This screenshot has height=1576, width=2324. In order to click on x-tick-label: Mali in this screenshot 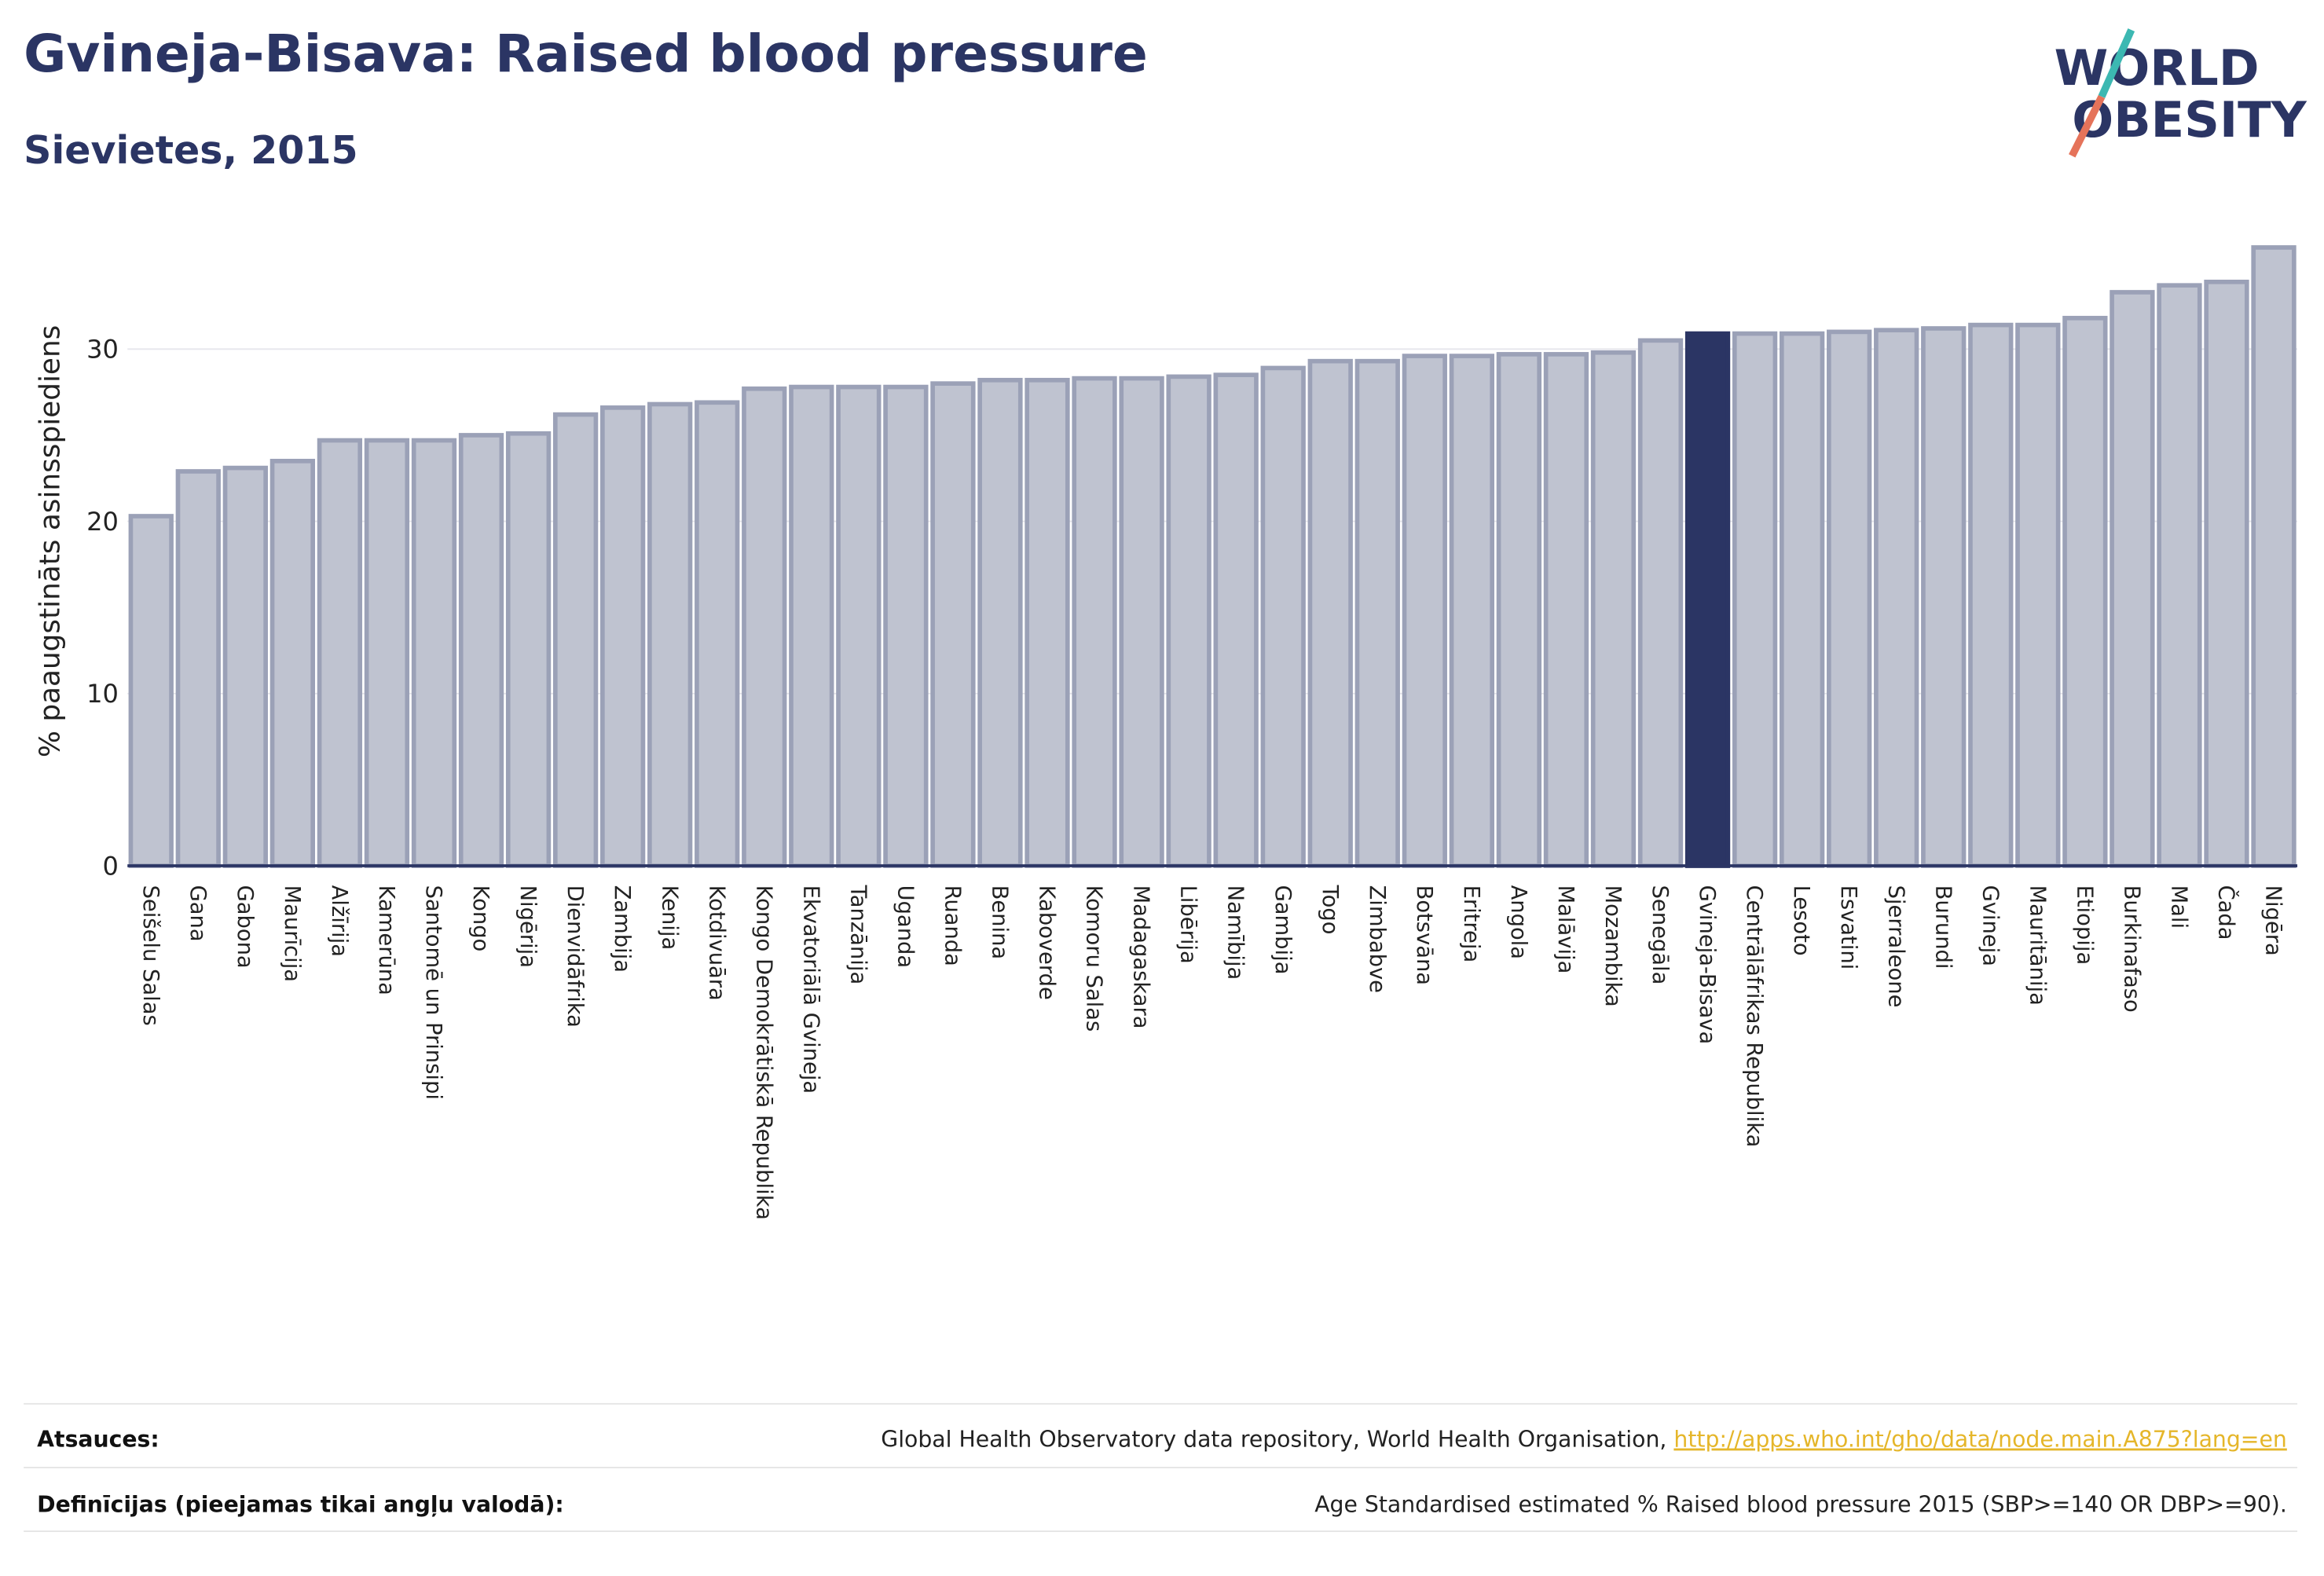, I will do `click(2179, 907)`.